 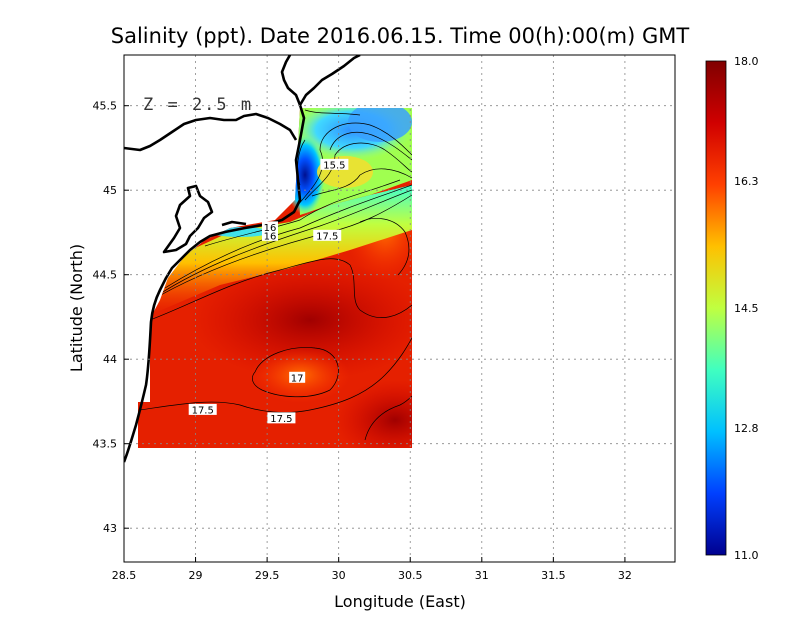 What do you see at coordinates (716, 308) in the screenshot?
I see `colorbar` at bounding box center [716, 308].